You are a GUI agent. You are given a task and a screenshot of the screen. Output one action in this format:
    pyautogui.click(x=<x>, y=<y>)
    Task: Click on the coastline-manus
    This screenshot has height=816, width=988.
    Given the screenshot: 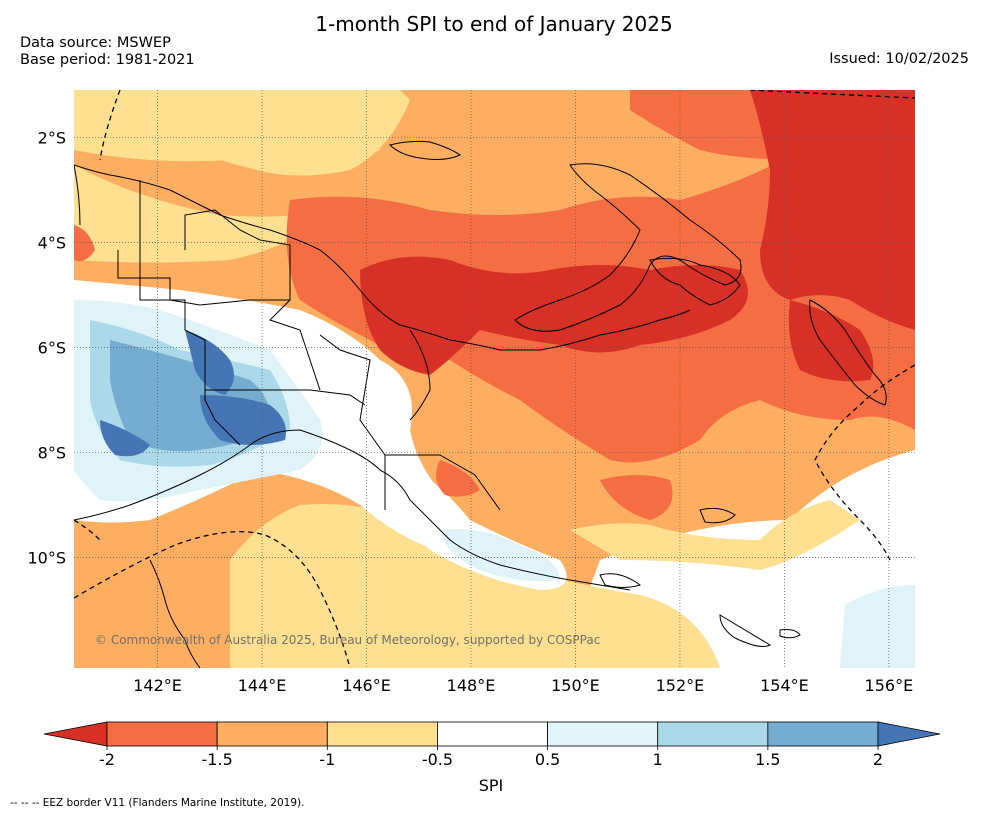 What is the action you would take?
    pyautogui.click(x=425, y=150)
    